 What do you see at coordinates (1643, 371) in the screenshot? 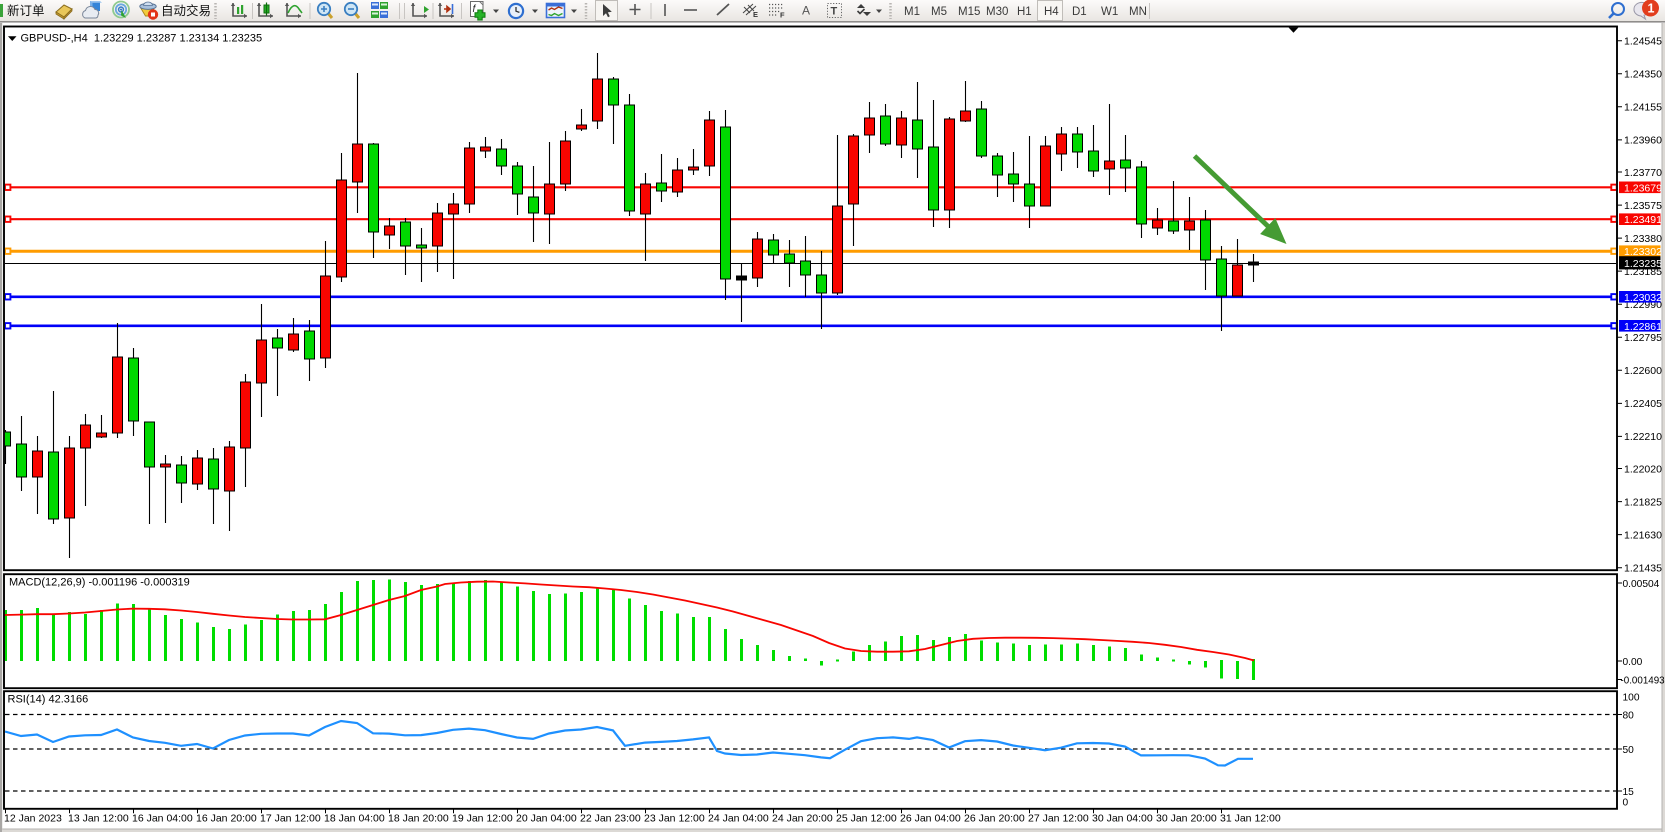
I see `svg-text: 1.22600` at bounding box center [1643, 371].